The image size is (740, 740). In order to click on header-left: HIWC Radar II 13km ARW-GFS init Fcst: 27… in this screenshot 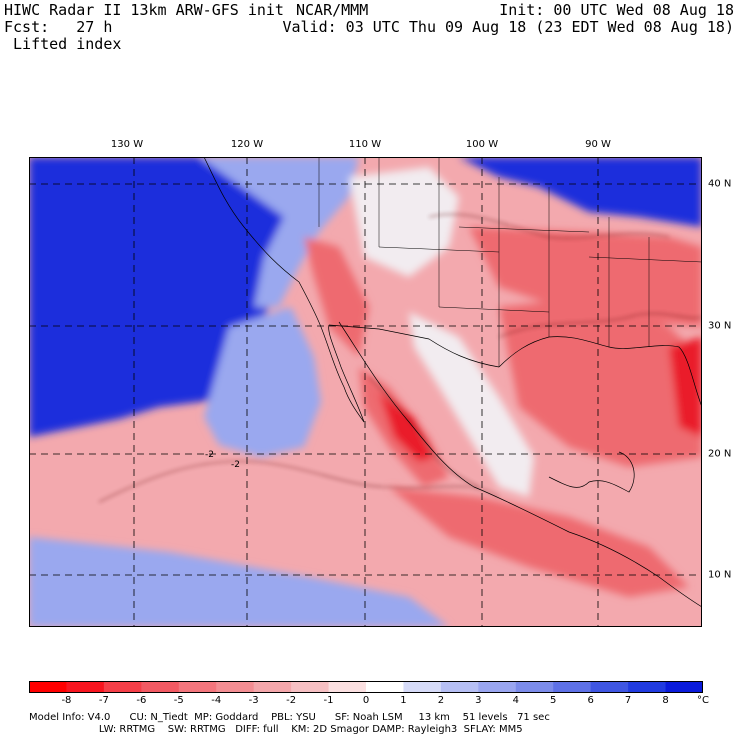, I will do `click(144, 27)`.